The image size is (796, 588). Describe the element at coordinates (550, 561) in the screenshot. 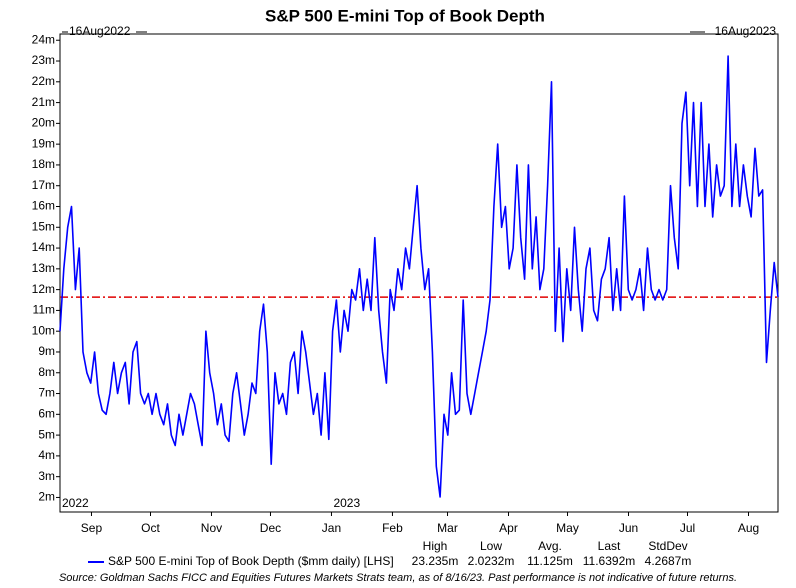

I see `stat-value: 11.125m` at that location.